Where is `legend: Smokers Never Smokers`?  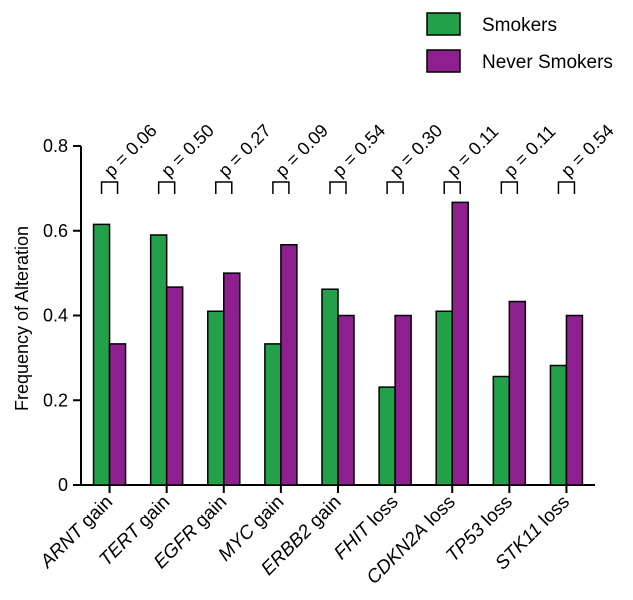
legend: Smokers Never Smokers is located at coordinates (519, 42).